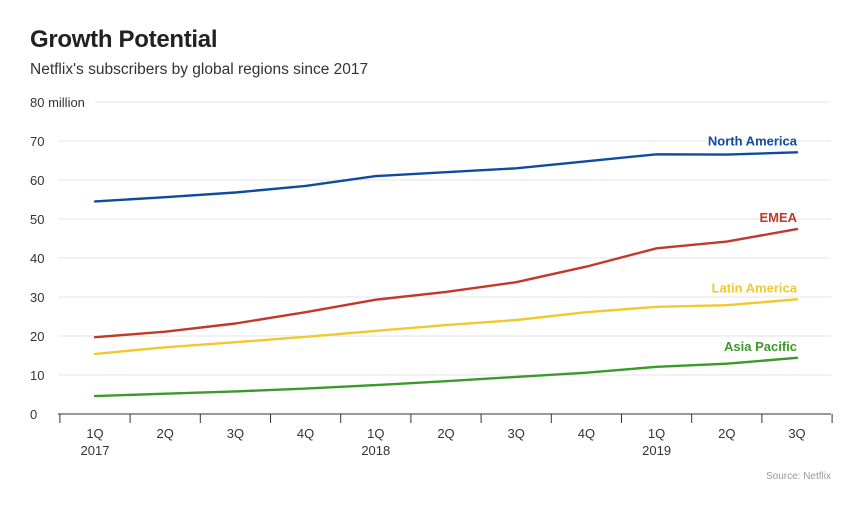  I want to click on y-tick-label: 70, so click(37, 141).